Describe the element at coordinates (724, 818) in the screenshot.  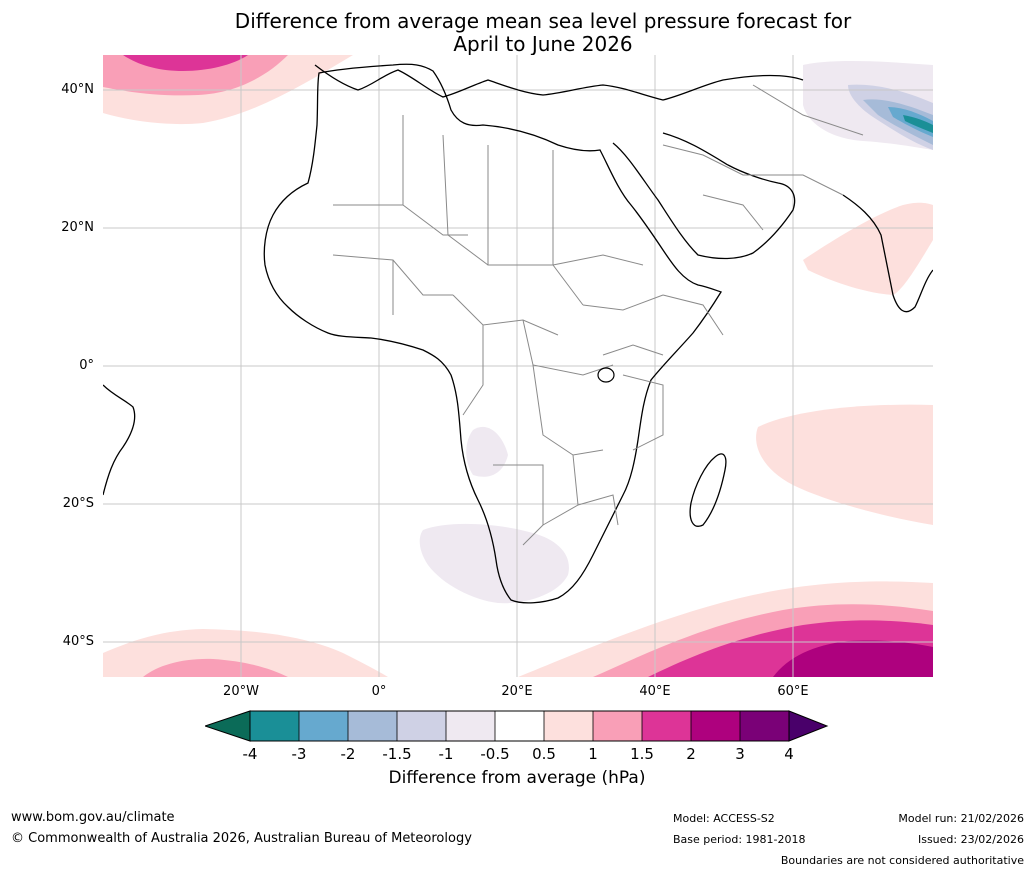
I see `footer-model: Model: ACCESS-S2` at that location.